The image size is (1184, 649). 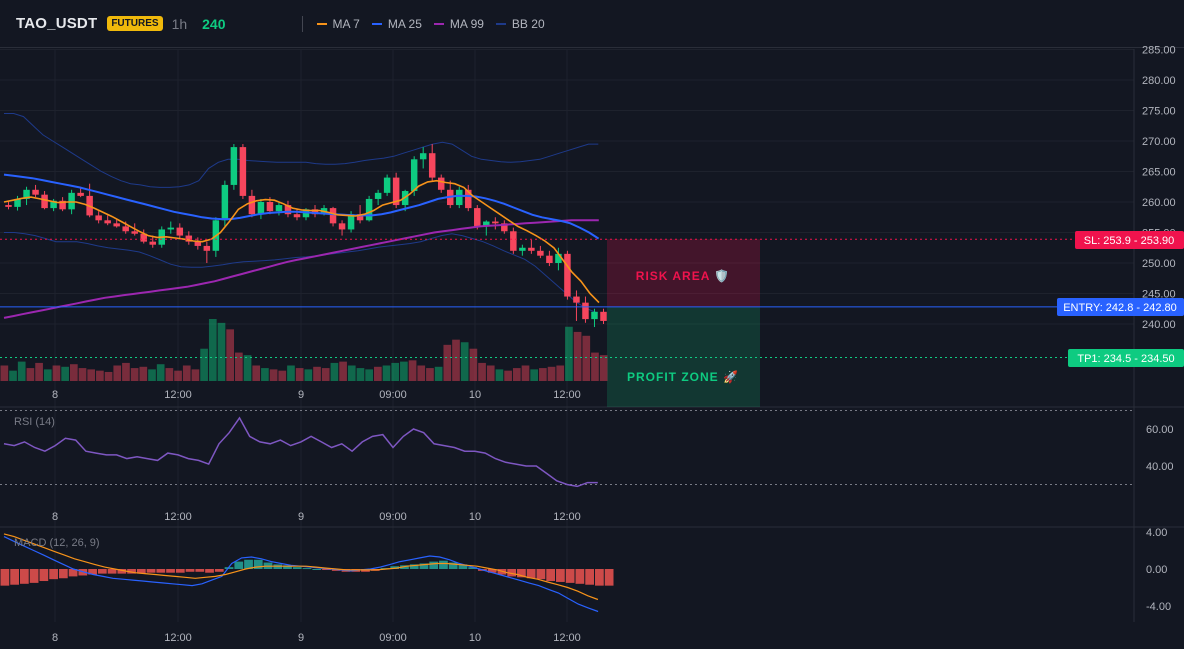 What do you see at coordinates (1159, 142) in the screenshot?
I see `price-tick-3: 270.00` at bounding box center [1159, 142].